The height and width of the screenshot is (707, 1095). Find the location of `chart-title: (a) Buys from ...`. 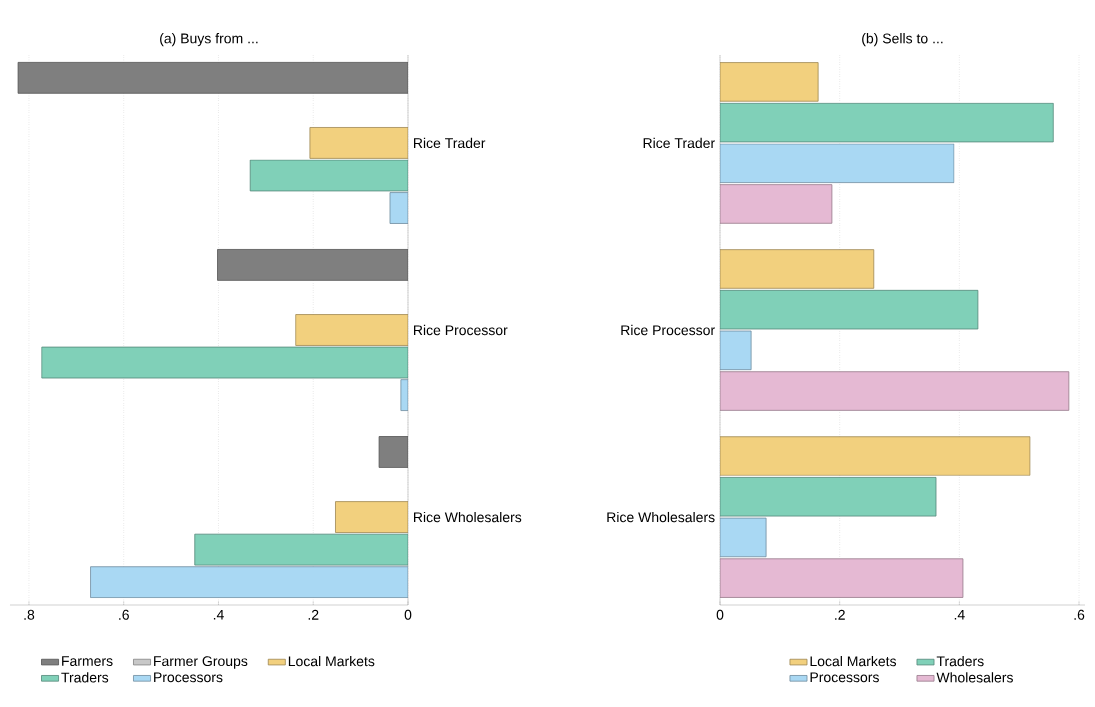

chart-title: (a) Buys from ... is located at coordinates (209, 40).